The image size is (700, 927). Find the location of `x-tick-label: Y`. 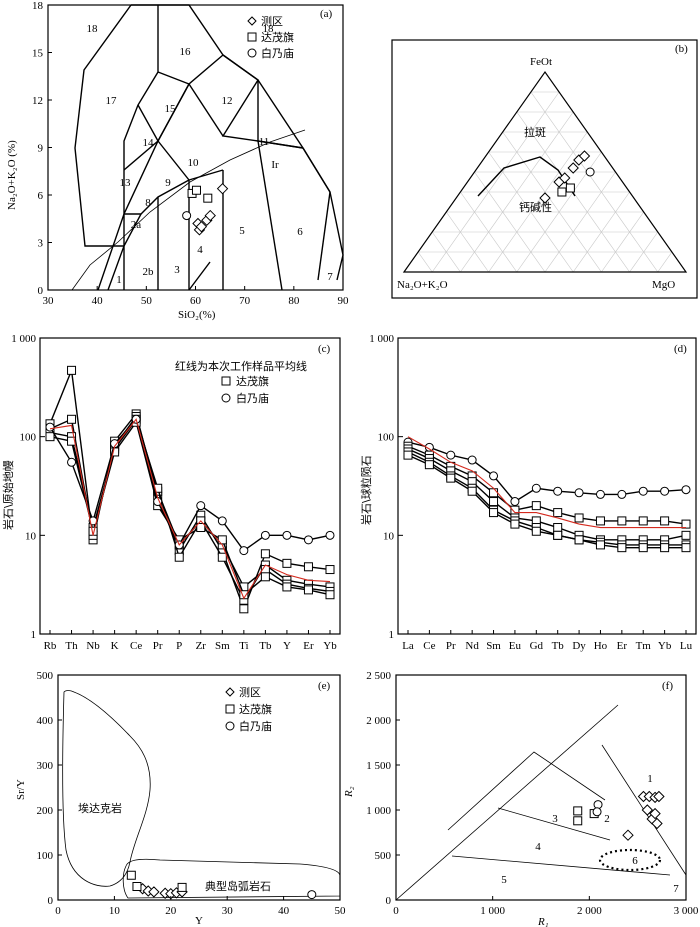

x-tick-label: Y is located at coordinates (287, 646).